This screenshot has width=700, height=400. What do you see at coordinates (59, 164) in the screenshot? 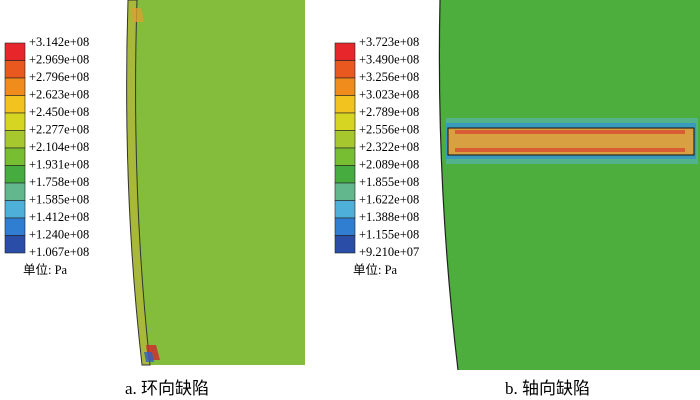
I see `legend-label: +1.931e+08` at bounding box center [59, 164].